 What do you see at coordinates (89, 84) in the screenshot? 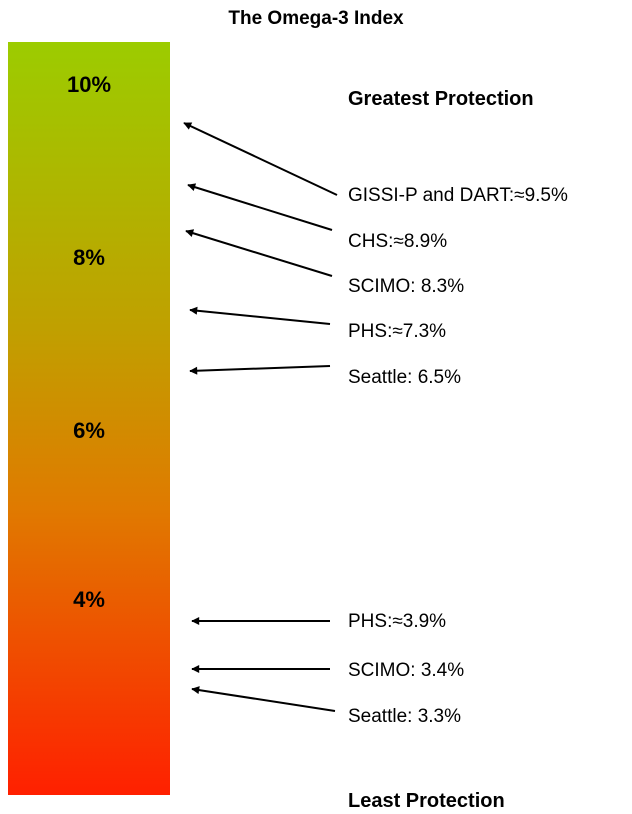
I see `tick-10: 10%` at bounding box center [89, 84].